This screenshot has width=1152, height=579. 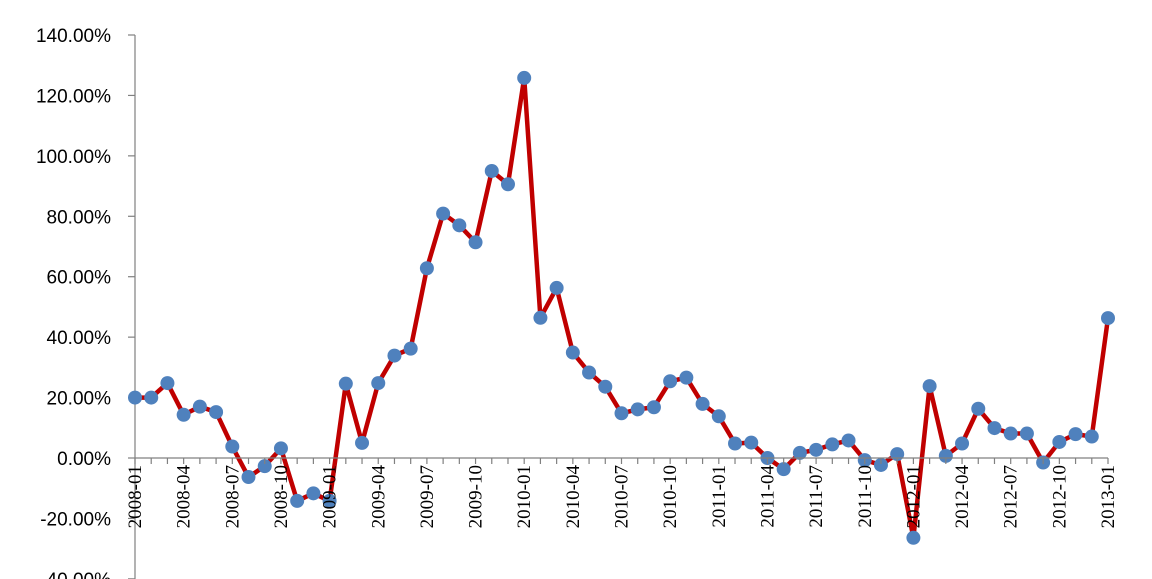 What do you see at coordinates (427, 496) in the screenshot?
I see `x-tick-label: 2009-07` at bounding box center [427, 496].